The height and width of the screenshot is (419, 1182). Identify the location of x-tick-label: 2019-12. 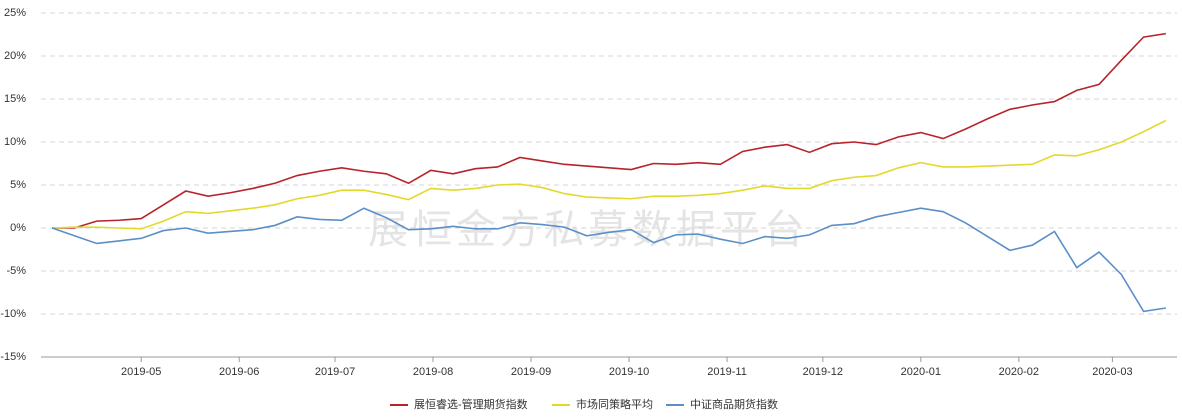
(823, 372).